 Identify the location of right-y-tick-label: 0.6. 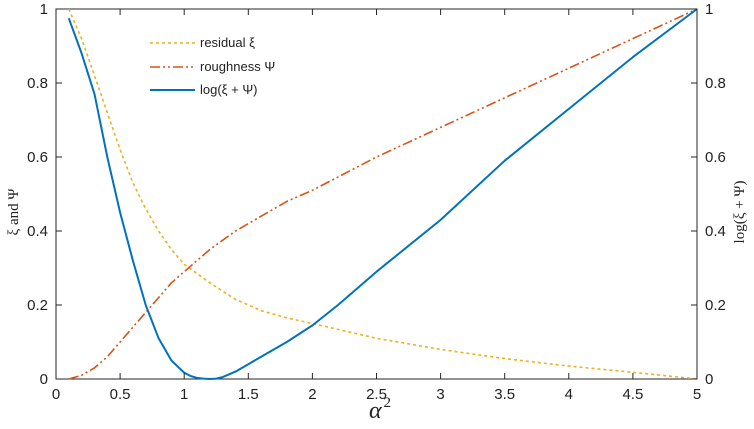
(715, 157).